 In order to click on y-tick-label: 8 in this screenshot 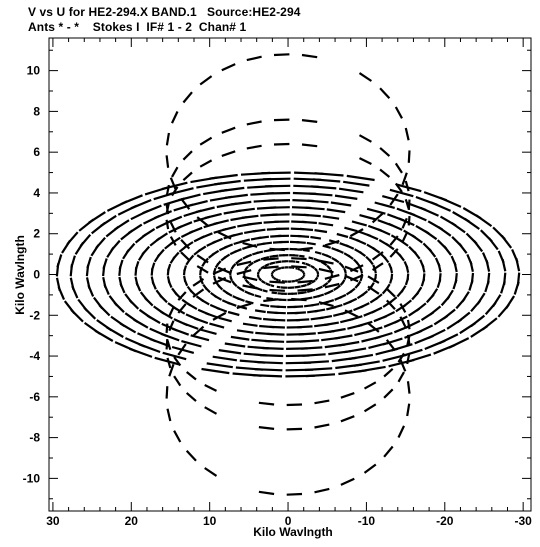, I will do `click(36, 111)`.